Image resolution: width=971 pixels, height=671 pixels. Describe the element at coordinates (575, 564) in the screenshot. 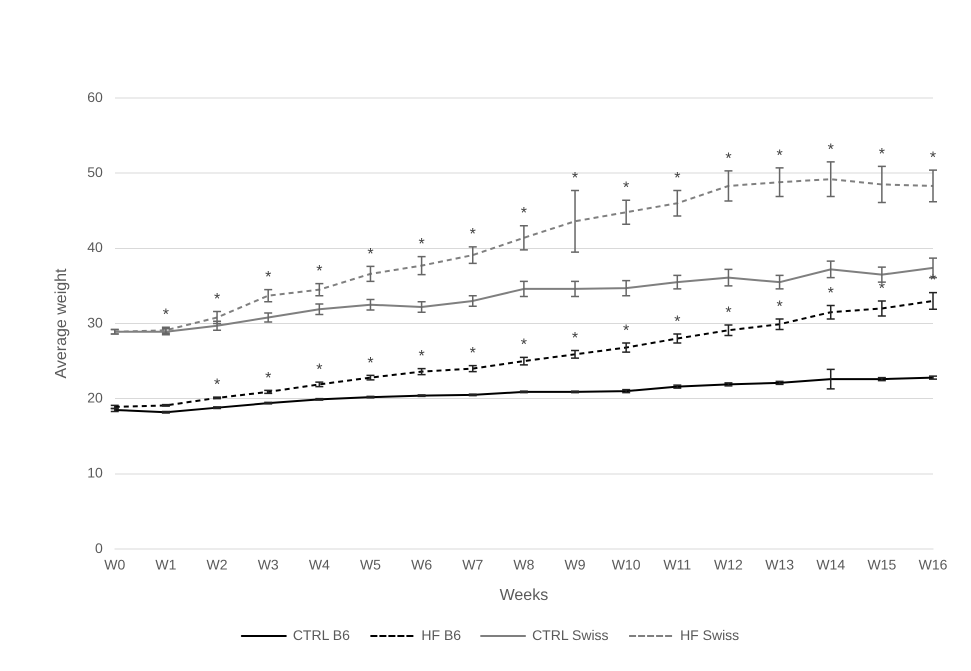

I see `x-tick-label: W9` at that location.